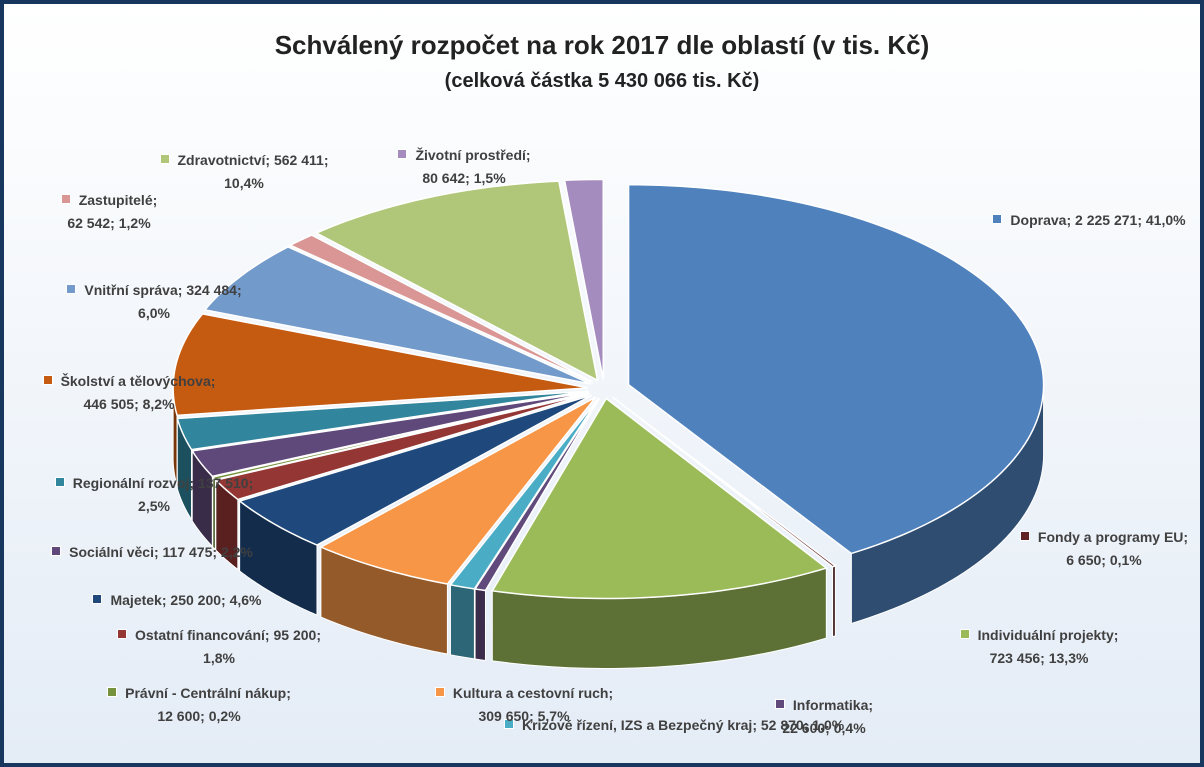 Image resolution: width=1204 pixels, height=767 pixels. I want to click on label-value: 723 456, so click(1015, 658).